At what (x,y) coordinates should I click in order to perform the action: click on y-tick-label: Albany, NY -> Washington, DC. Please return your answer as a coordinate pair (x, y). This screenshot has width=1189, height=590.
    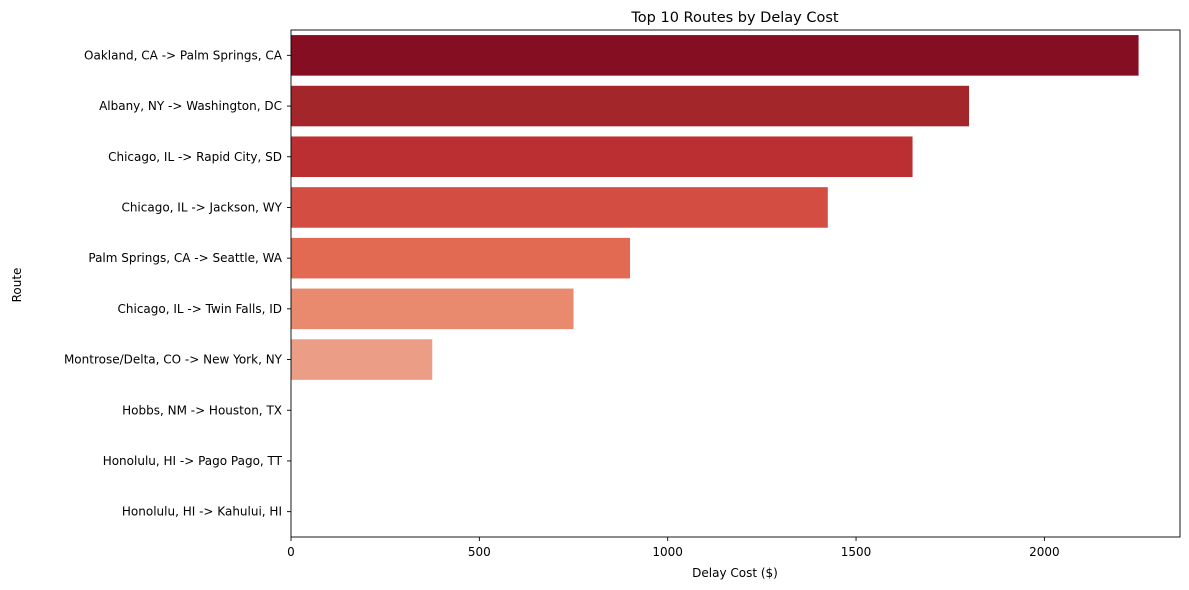
    Looking at the image, I should click on (190, 106).